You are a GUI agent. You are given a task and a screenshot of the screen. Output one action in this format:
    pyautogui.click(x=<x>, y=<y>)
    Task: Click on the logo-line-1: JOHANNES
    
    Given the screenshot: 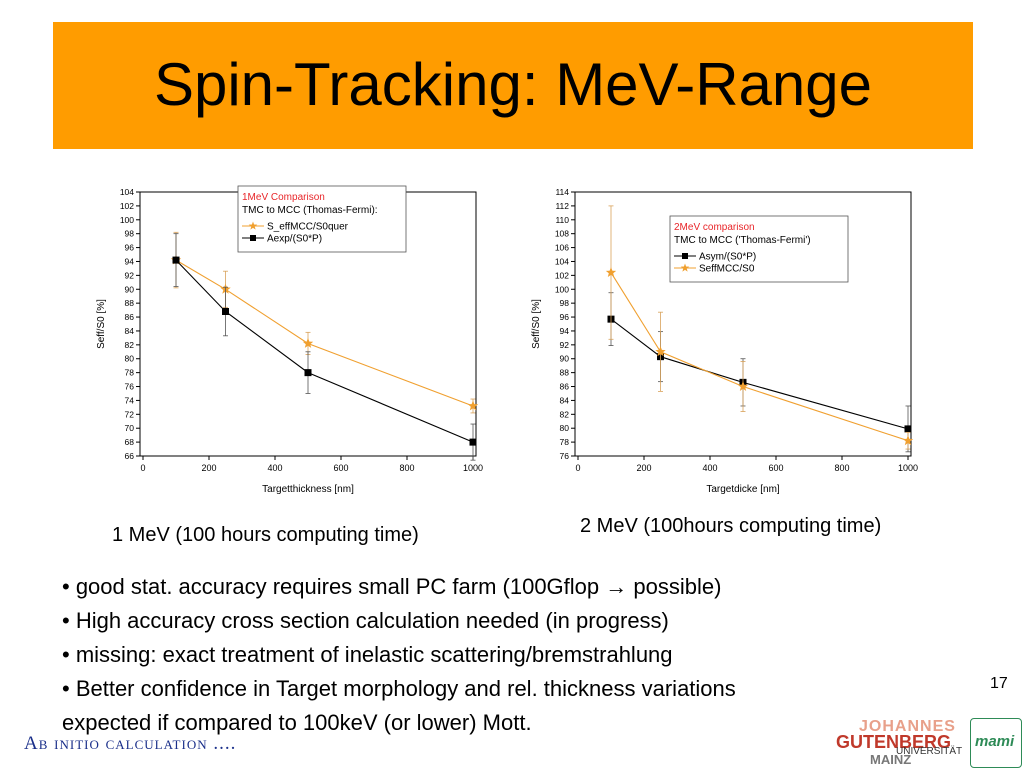 What is the action you would take?
    pyautogui.click(x=907, y=726)
    